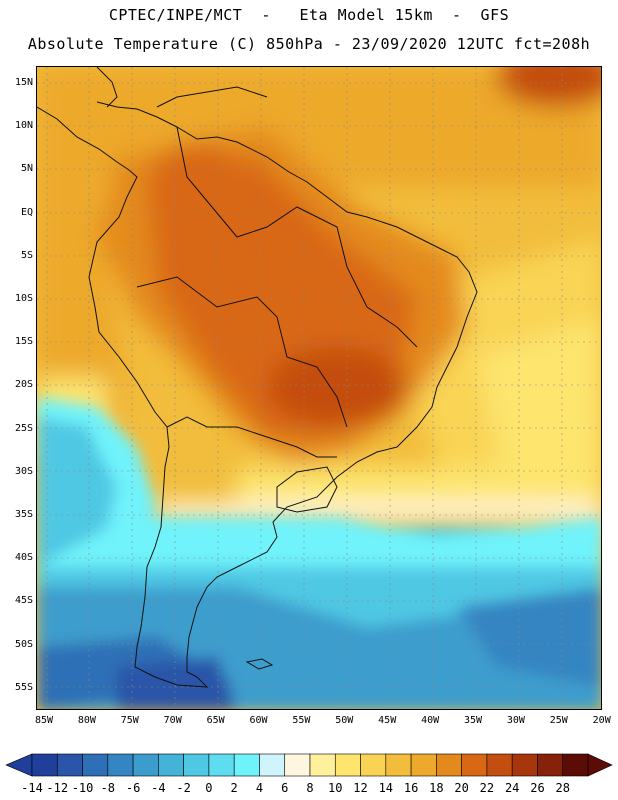 This screenshot has height=800, width=618. Describe the element at coordinates (23, 514) in the screenshot. I see `lat-label: 35S` at that location.